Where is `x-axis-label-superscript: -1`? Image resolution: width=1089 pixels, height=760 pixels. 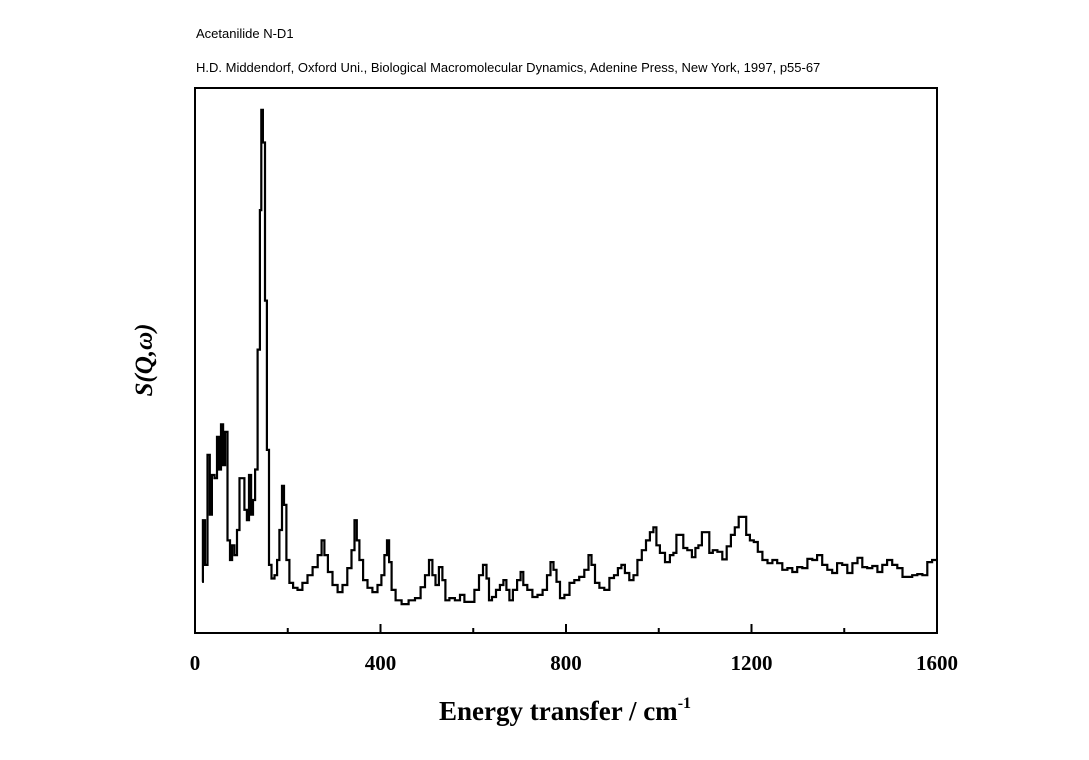
x-axis-label-superscript: -1 is located at coordinates (684, 703).